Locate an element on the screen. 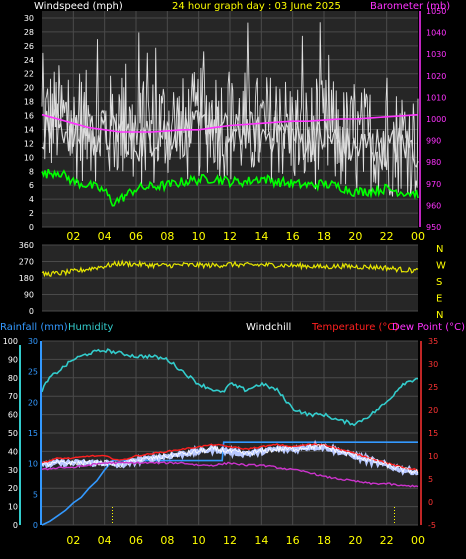  temperature-tick-label: 15 is located at coordinates (433, 433).